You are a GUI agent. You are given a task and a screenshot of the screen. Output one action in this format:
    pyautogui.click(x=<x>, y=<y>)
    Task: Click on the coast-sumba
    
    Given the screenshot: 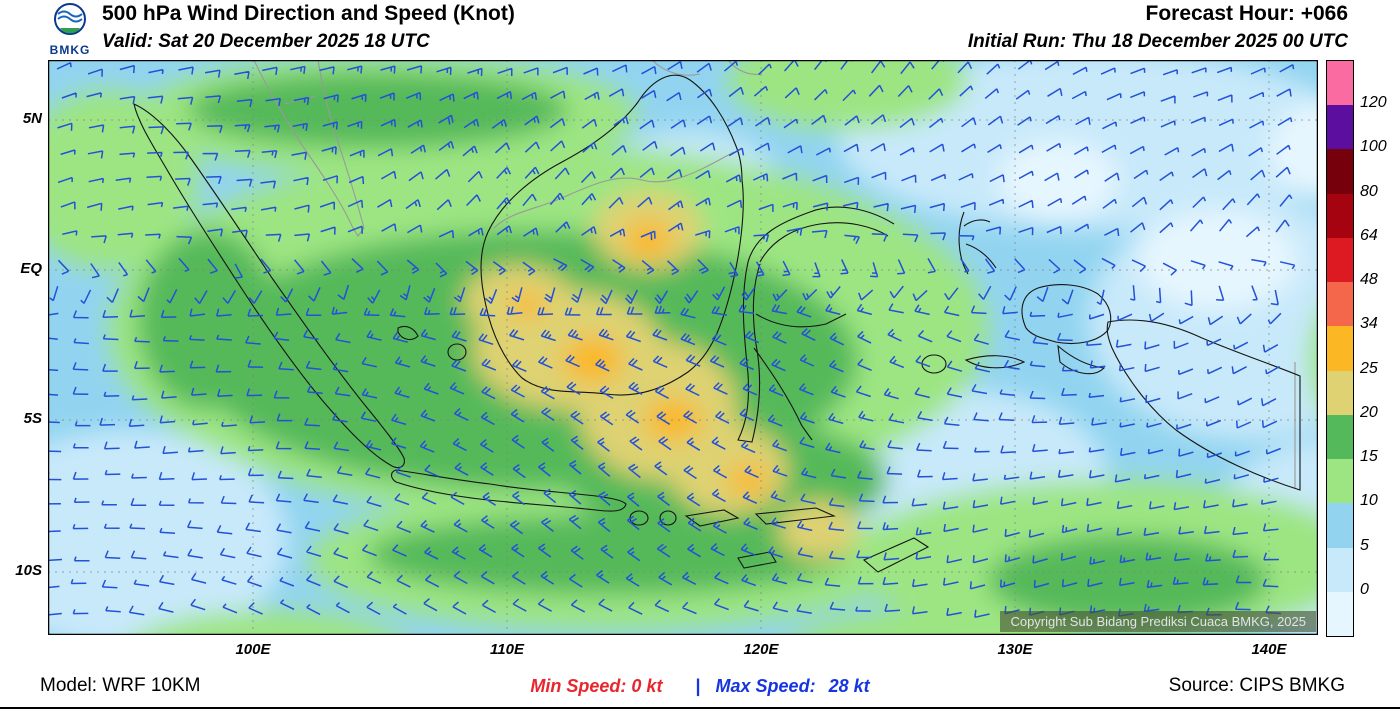 What is the action you would take?
    pyautogui.click(x=757, y=560)
    